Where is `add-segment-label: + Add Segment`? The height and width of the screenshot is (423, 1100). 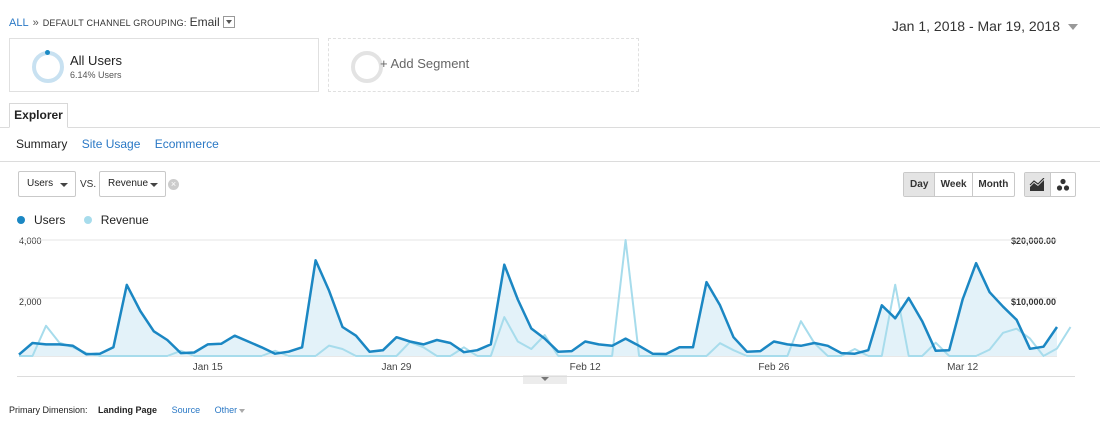 add-segment-label: + Add Segment is located at coordinates (425, 63).